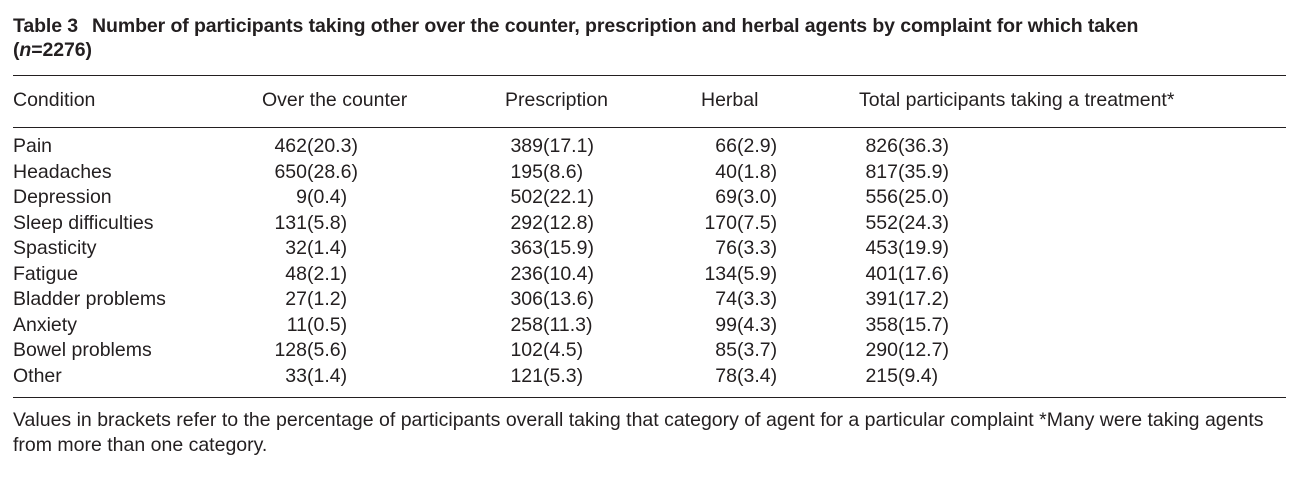 The height and width of the screenshot is (482, 1316). Describe the element at coordinates (296, 375) in the screenshot. I see `cell-count: 33` at that location.